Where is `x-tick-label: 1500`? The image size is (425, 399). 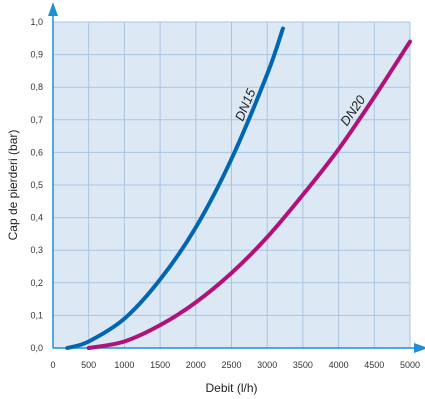 x-tick-label: 1500 is located at coordinates (160, 365).